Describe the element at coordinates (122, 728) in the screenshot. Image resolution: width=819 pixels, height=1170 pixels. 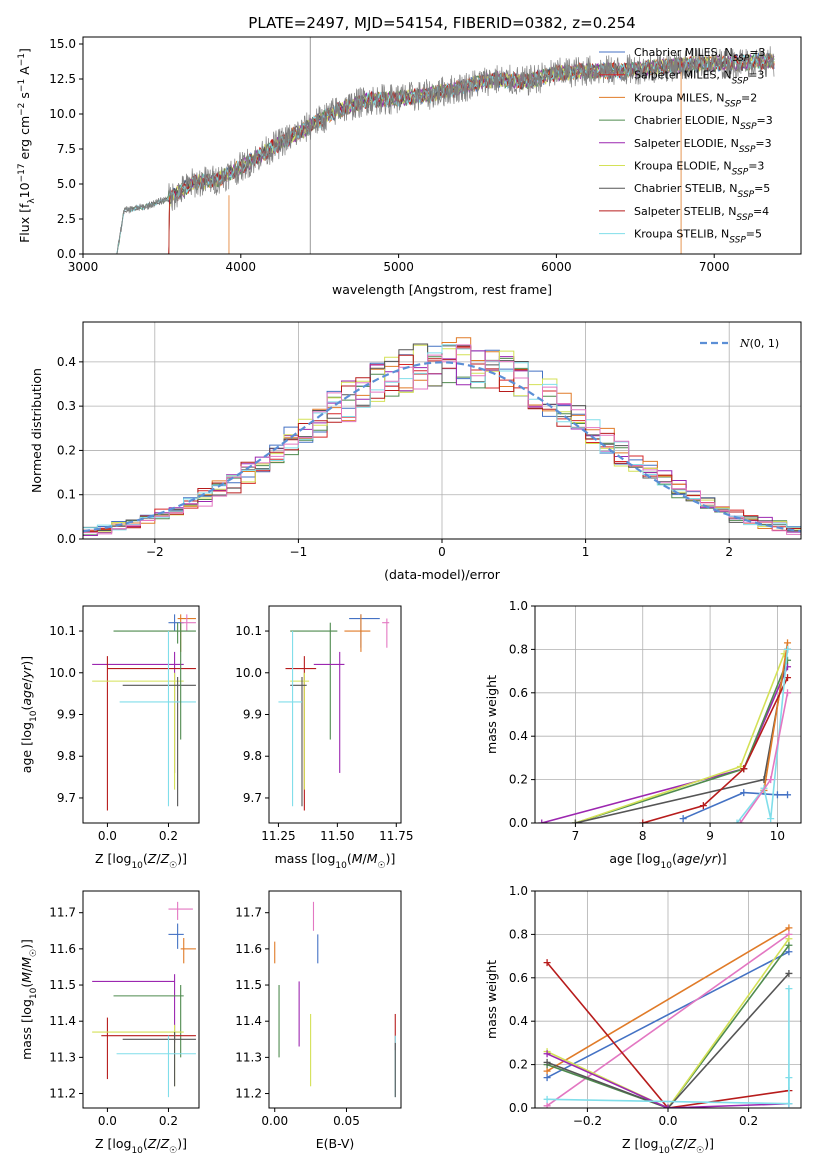
I see `age-Z-axes: 0.0 0.2 9.7 9.8 9.9 10.0 10.1` at that location.